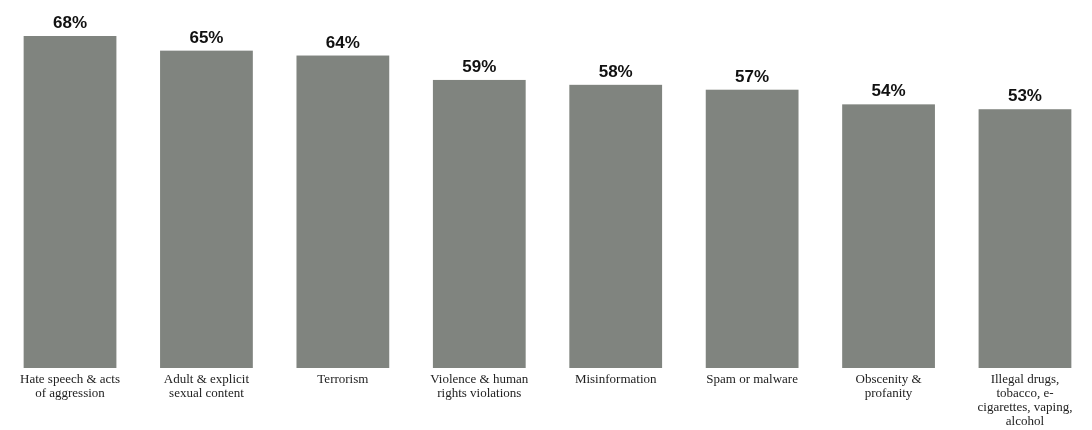 The width and height of the screenshot is (1092, 430). Describe the element at coordinates (752, 76) in the screenshot. I see `data-label: 57%` at that location.